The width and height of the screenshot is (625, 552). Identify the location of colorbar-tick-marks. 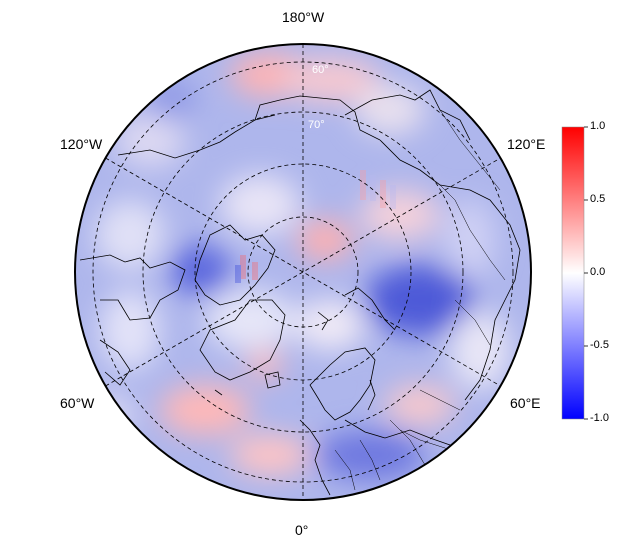
(586, 273).